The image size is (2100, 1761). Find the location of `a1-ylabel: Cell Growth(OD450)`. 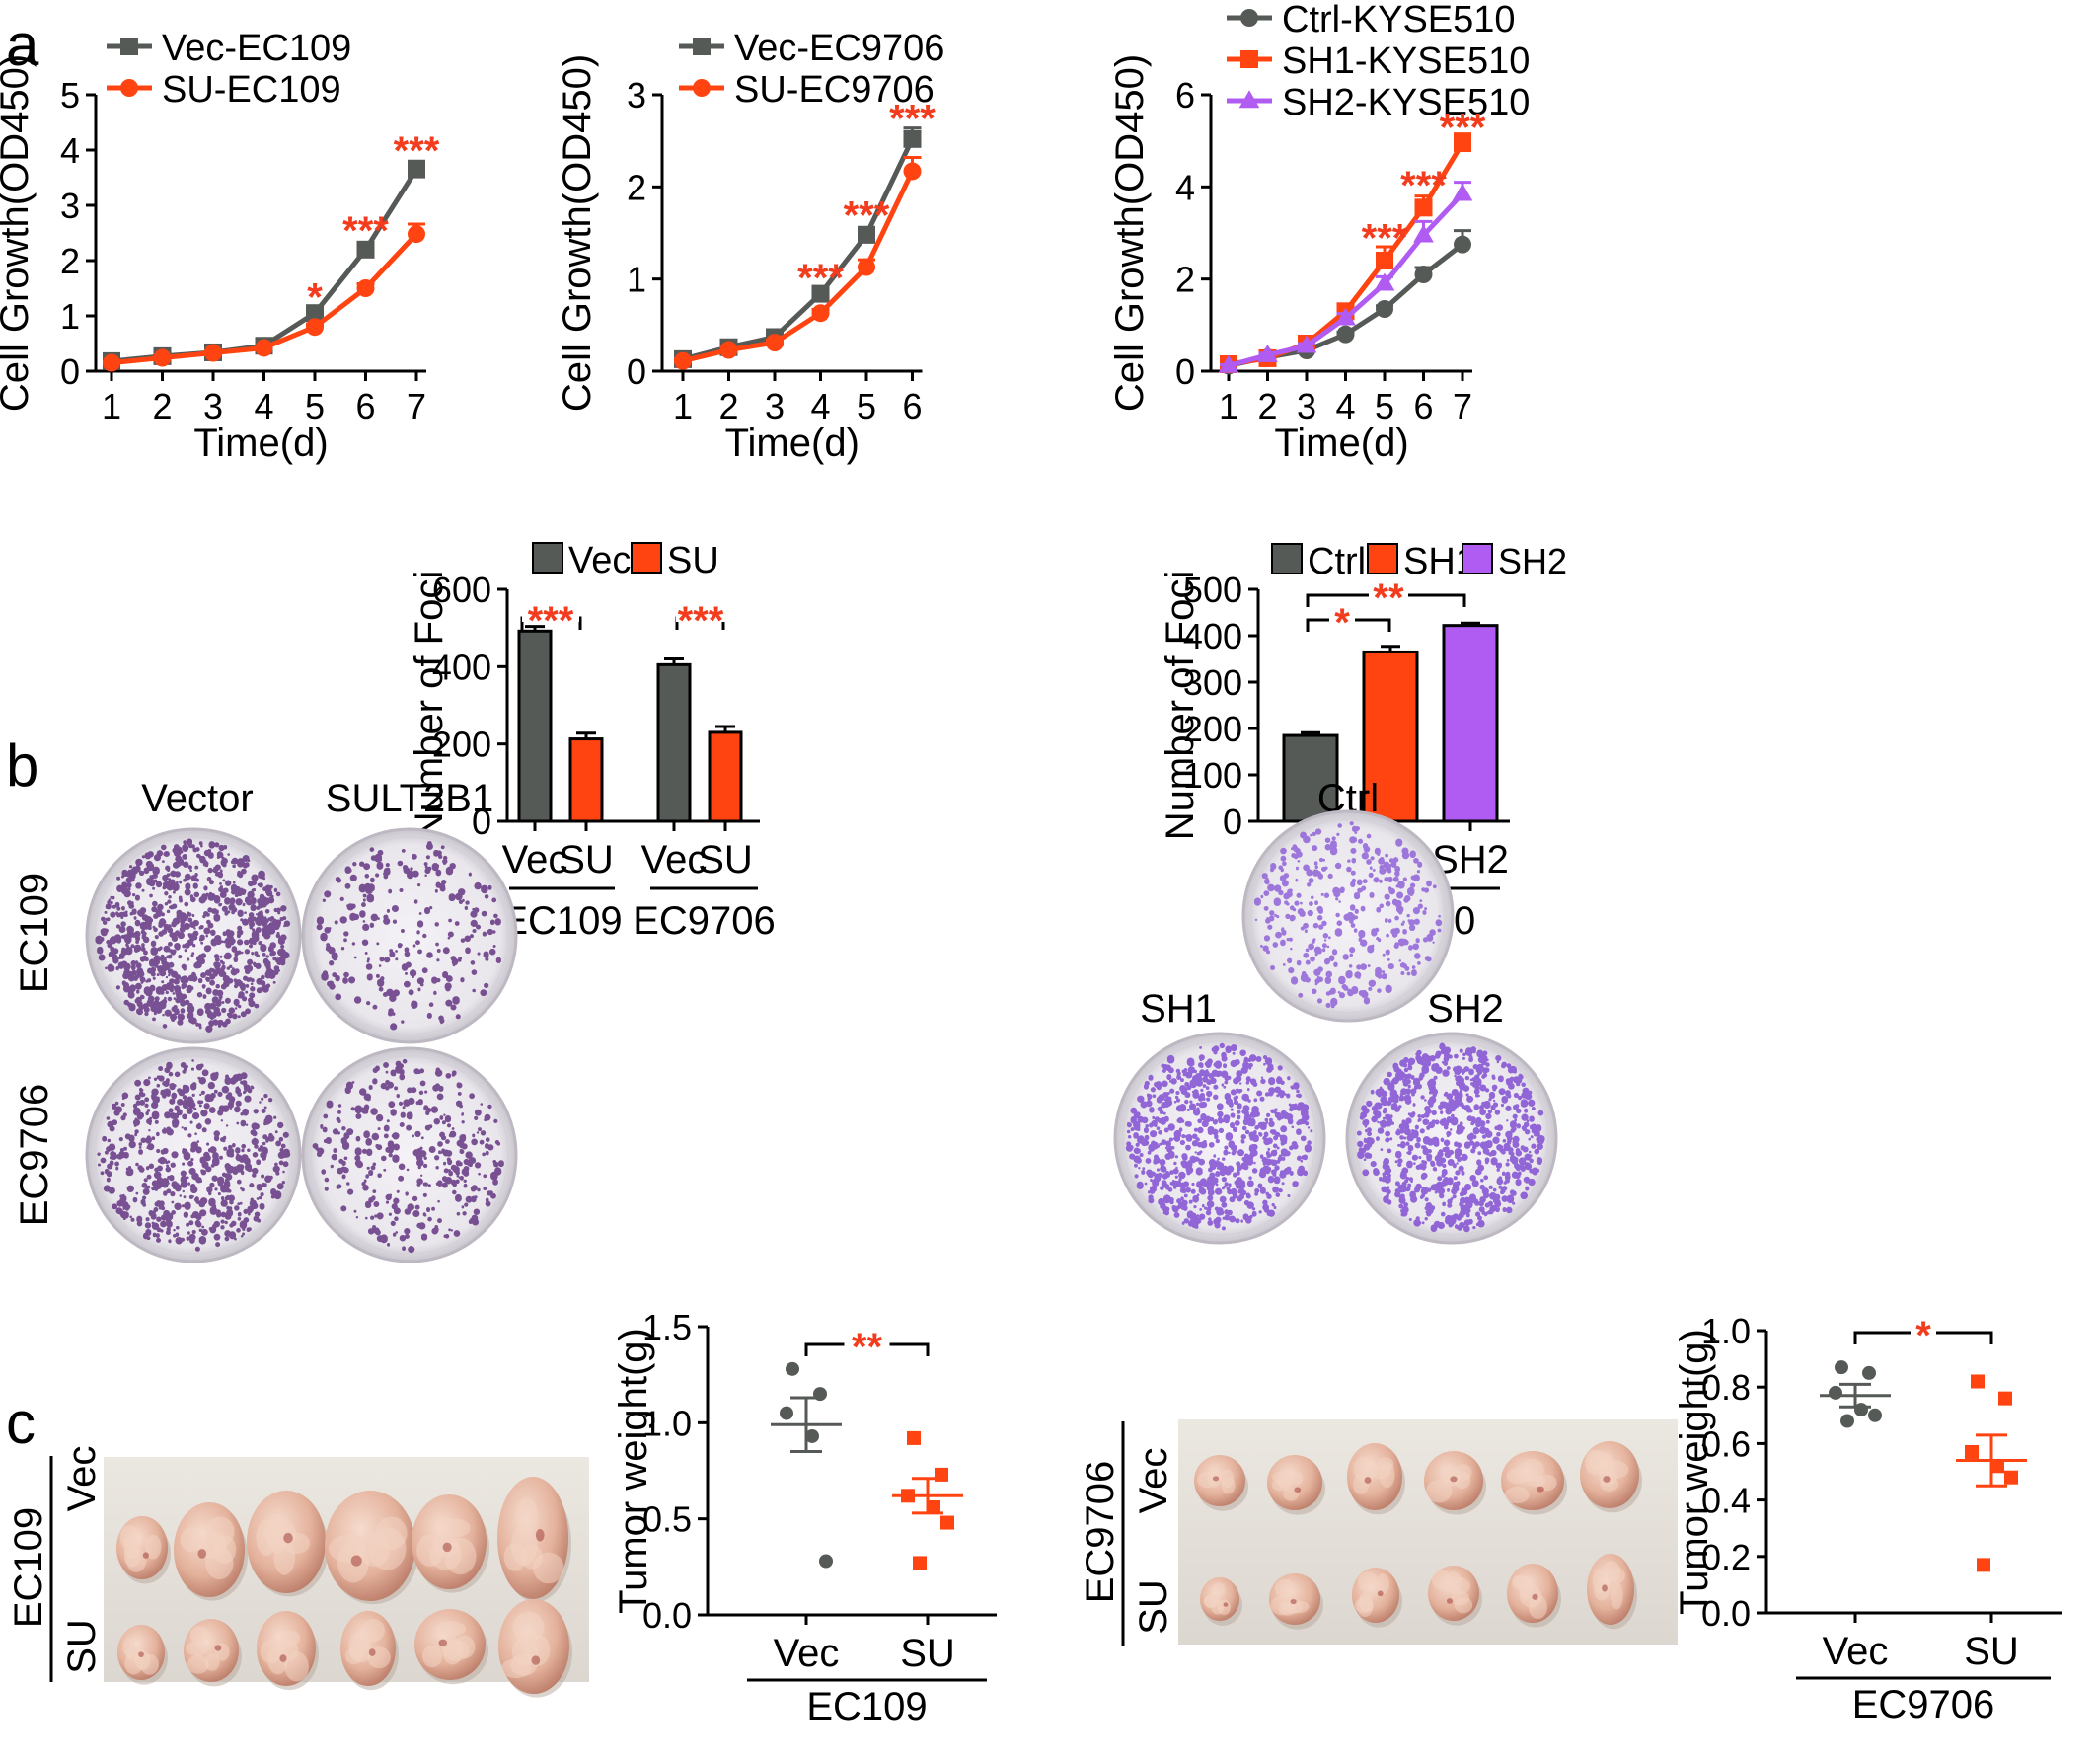

a1-ylabel: Cell Growth(OD450) is located at coordinates (19, 233).